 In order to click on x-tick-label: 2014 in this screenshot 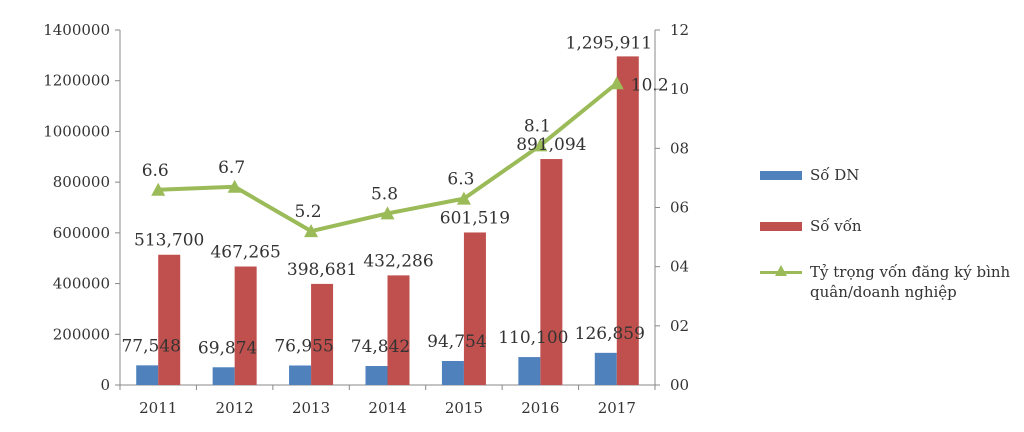, I will do `click(387, 408)`.